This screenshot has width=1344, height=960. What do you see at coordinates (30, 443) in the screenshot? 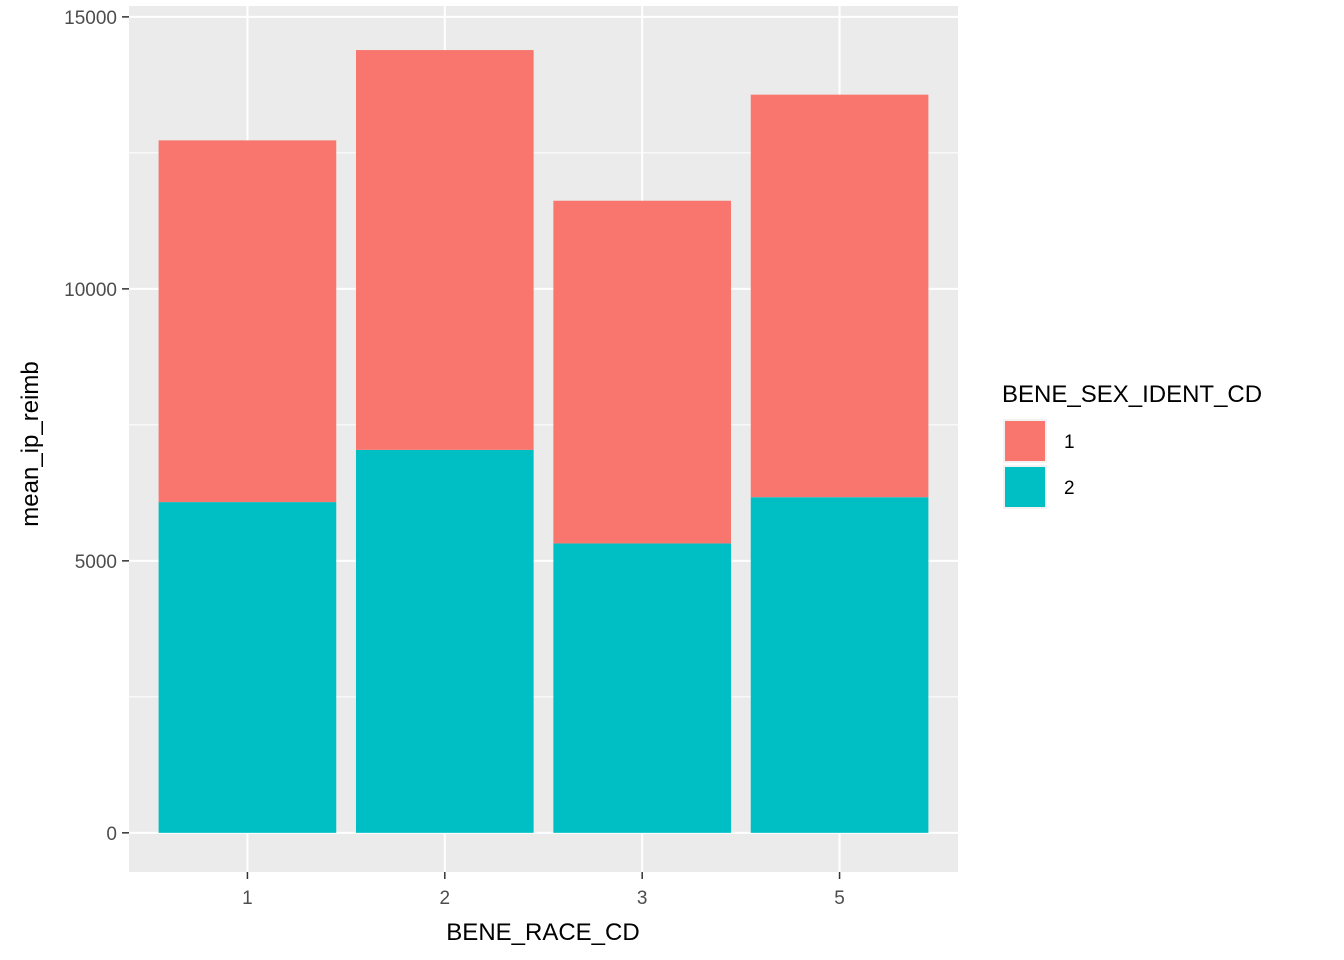
I see `y-axis-title: mean_ip_reimb` at bounding box center [30, 443].